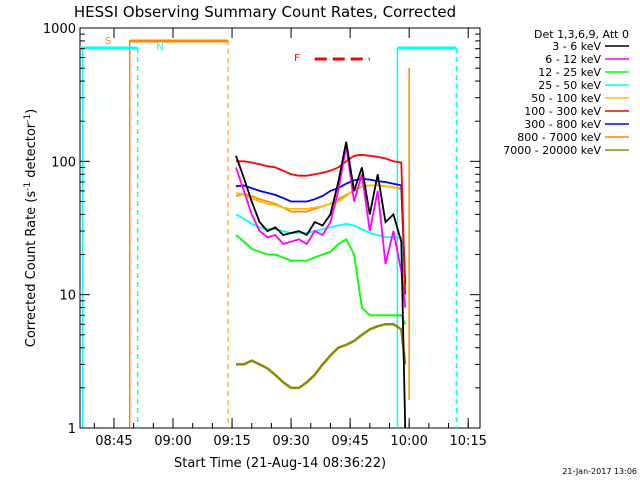  What do you see at coordinates (72, 429) in the screenshot?
I see `y-tick-label: 1` at bounding box center [72, 429].